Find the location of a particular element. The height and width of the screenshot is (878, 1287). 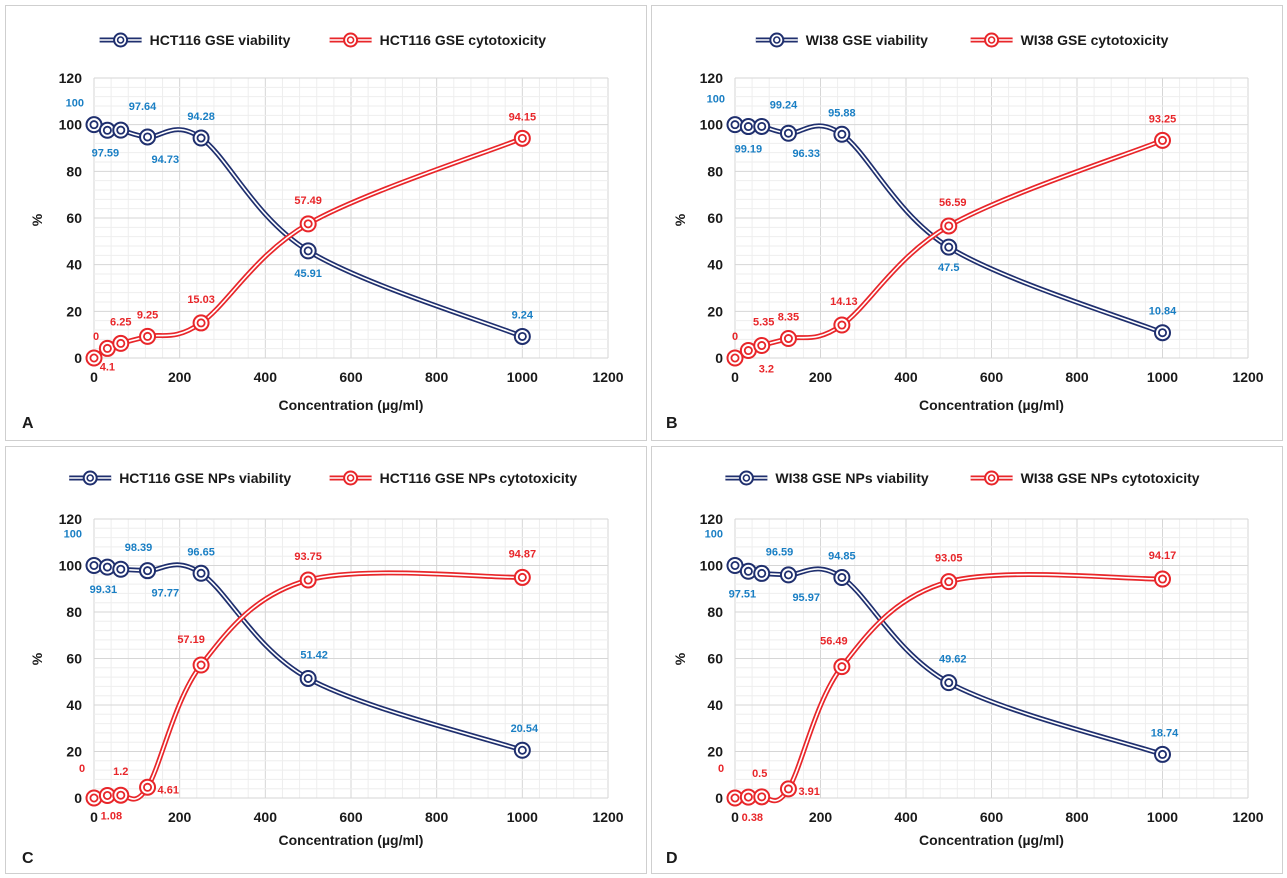

legend-label: HCT116 GSE viability is located at coordinates (220, 40).